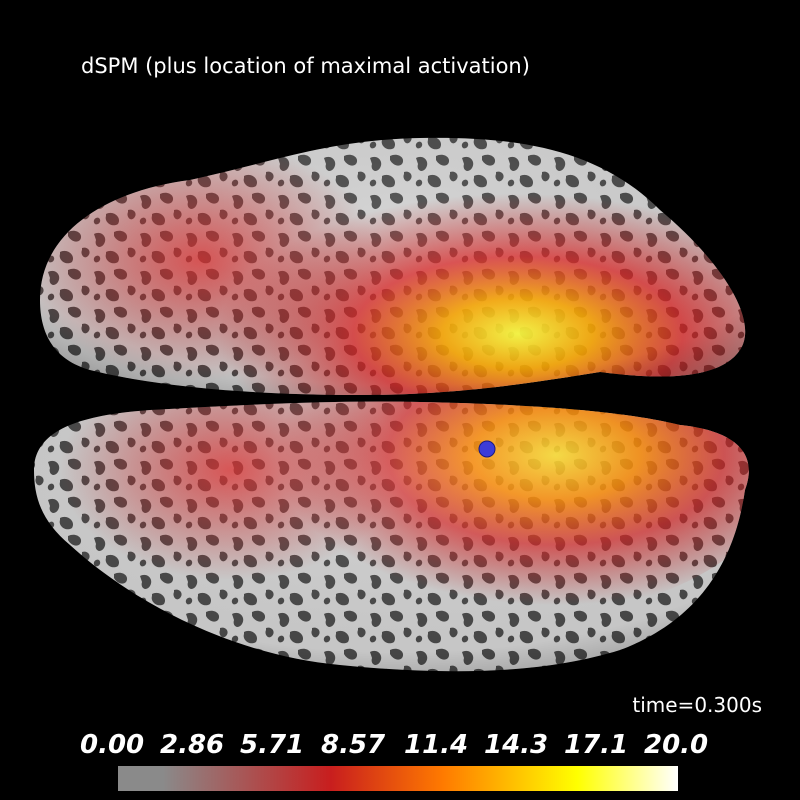 The image size is (800, 800). Describe the element at coordinates (353, 745) in the screenshot. I see `colorbar-tick-label: 8.57` at that location.